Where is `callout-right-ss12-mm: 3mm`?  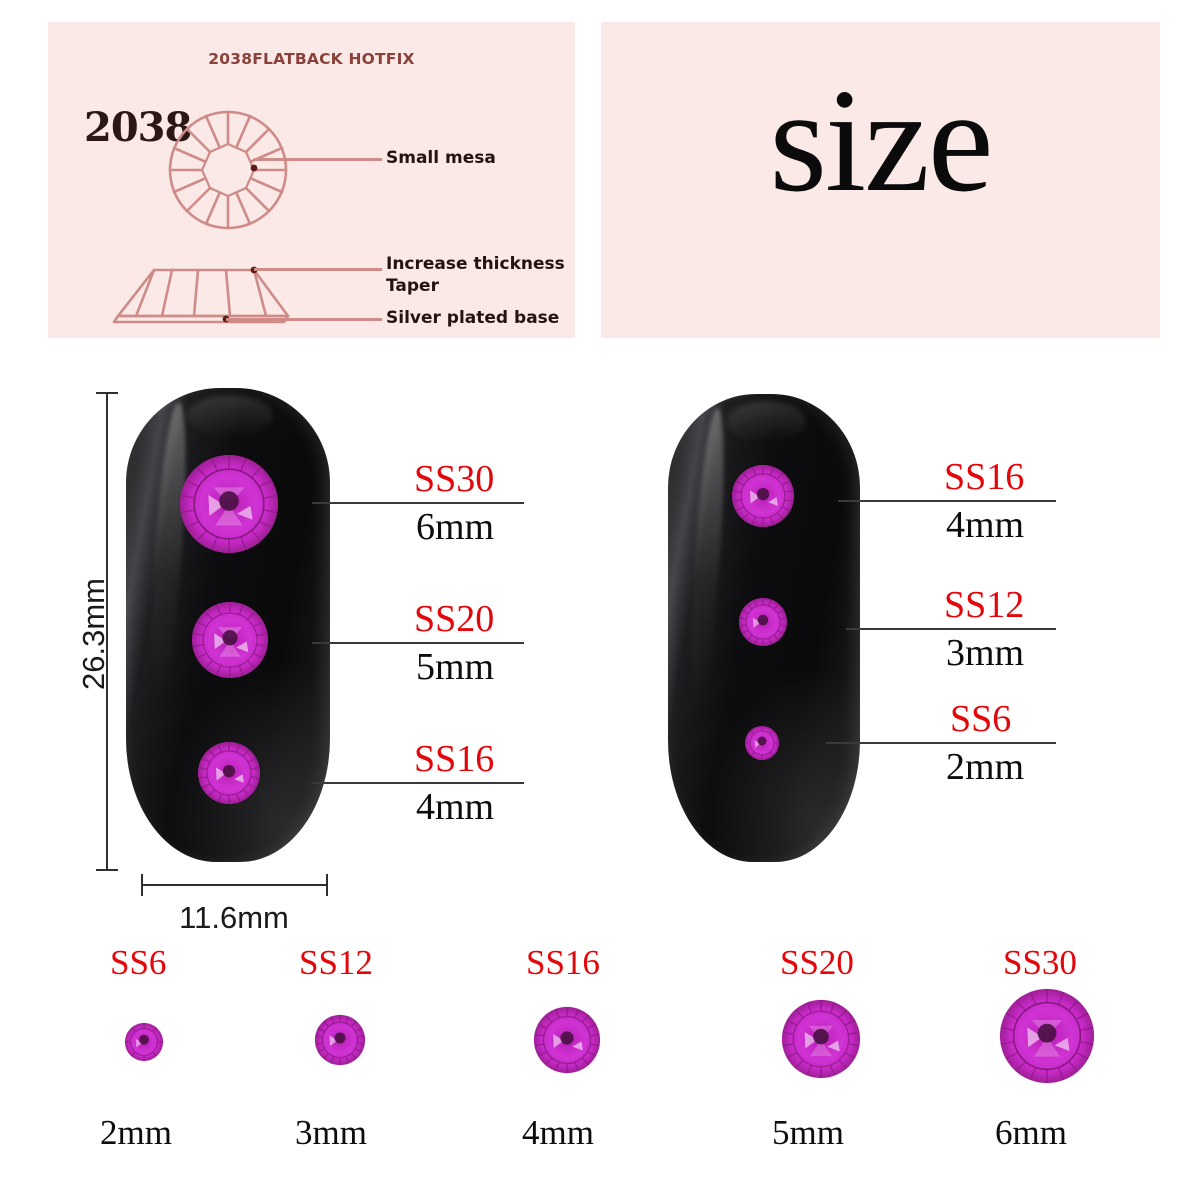
callout-right-ss12-mm: 3mm is located at coordinates (985, 653).